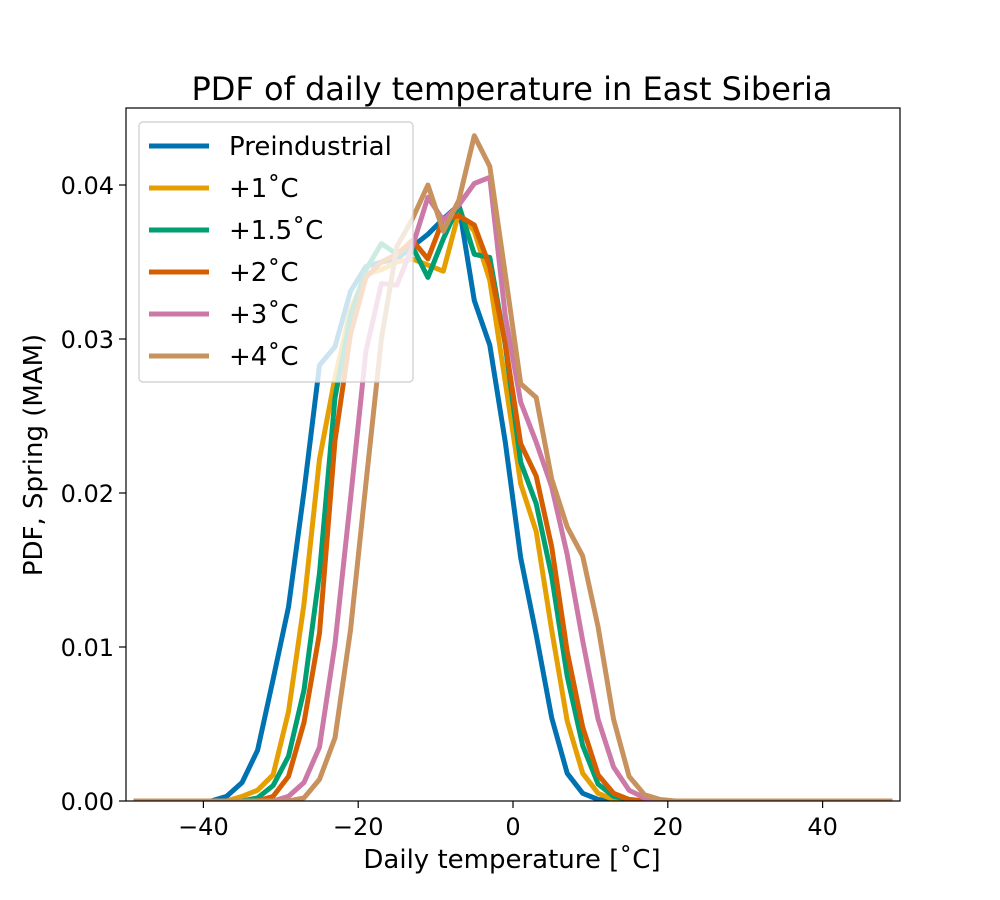 Image resolution: width=1000 pixels, height=900 pixels. I want to click on y-tick-label: 0.02, so click(87, 494).